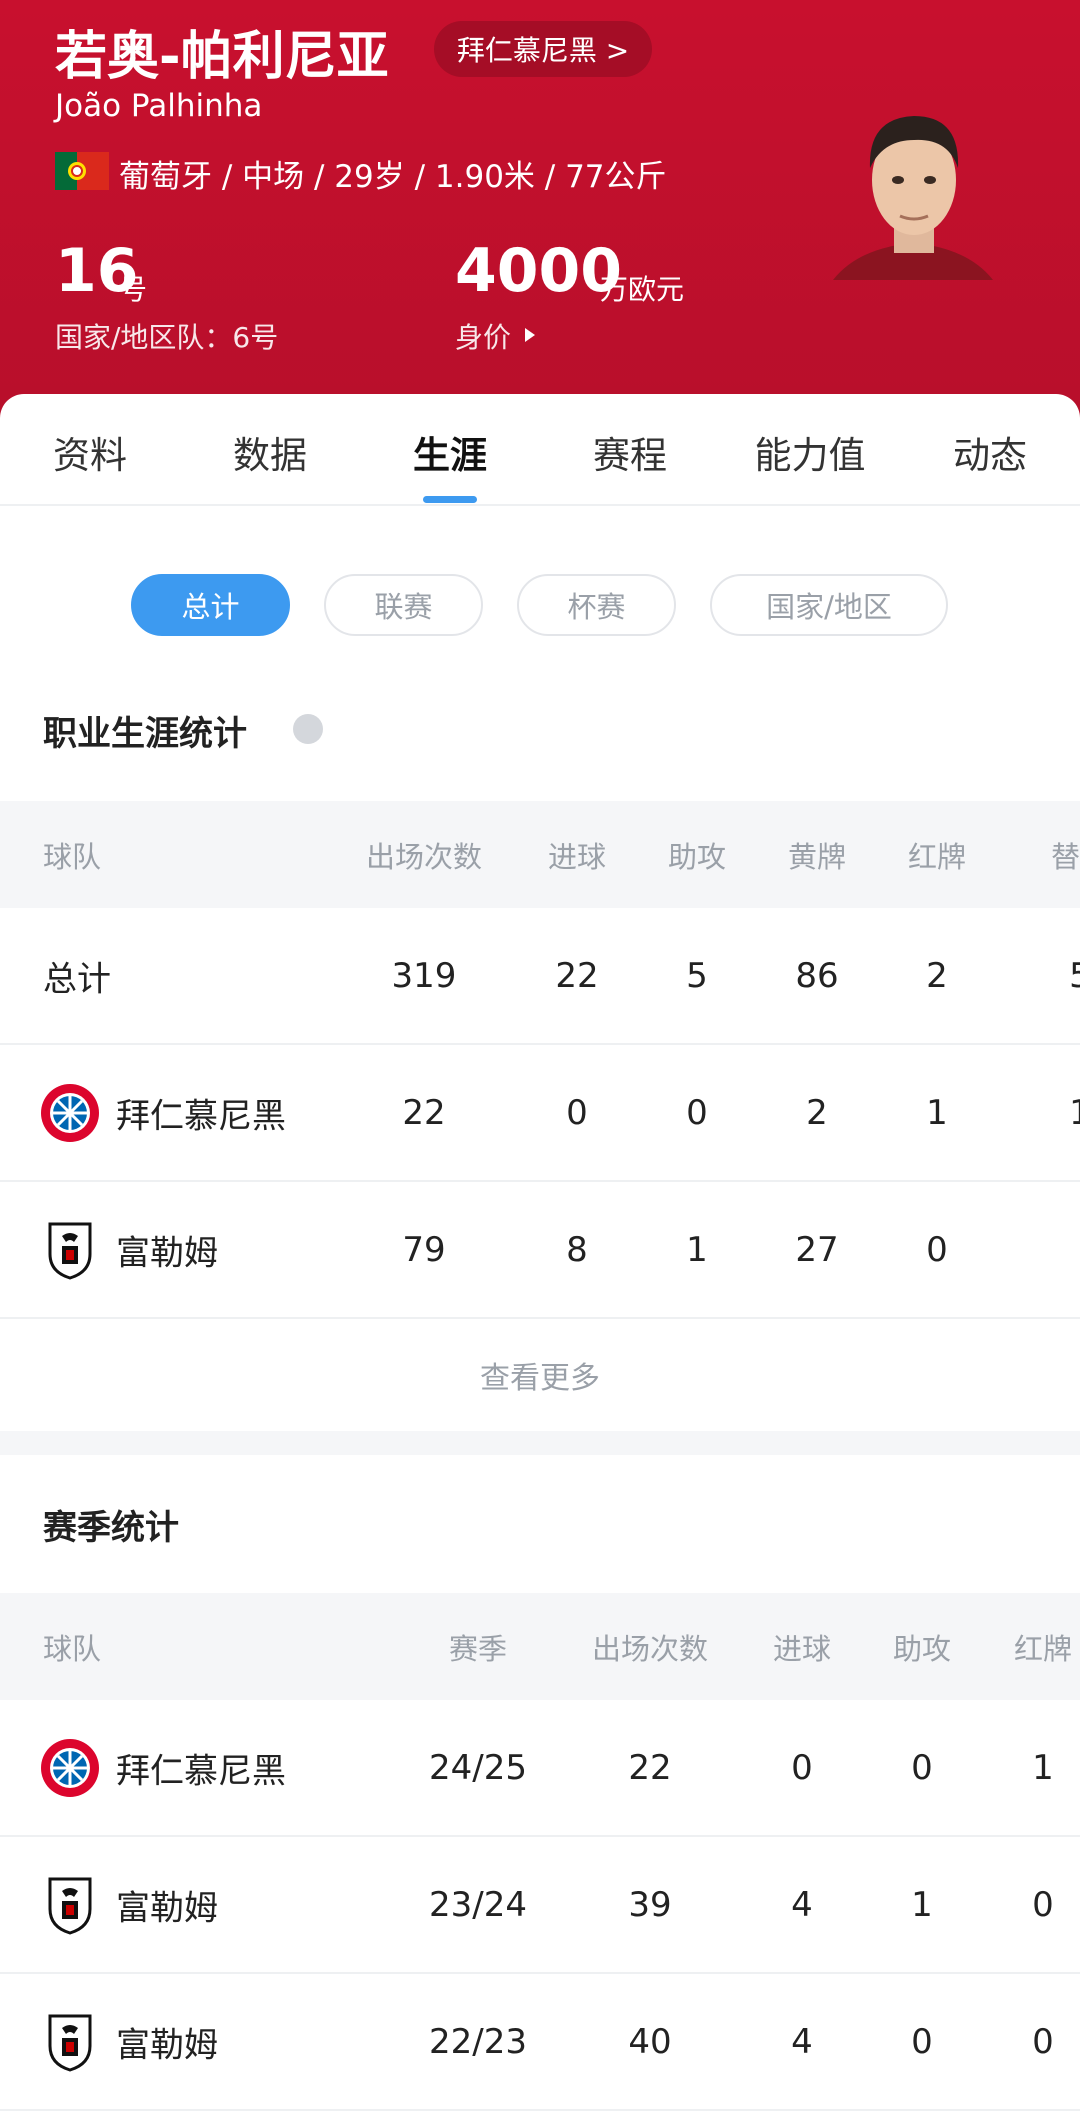  What do you see at coordinates (540, 1443) in the screenshot?
I see `section-separator` at bounding box center [540, 1443].